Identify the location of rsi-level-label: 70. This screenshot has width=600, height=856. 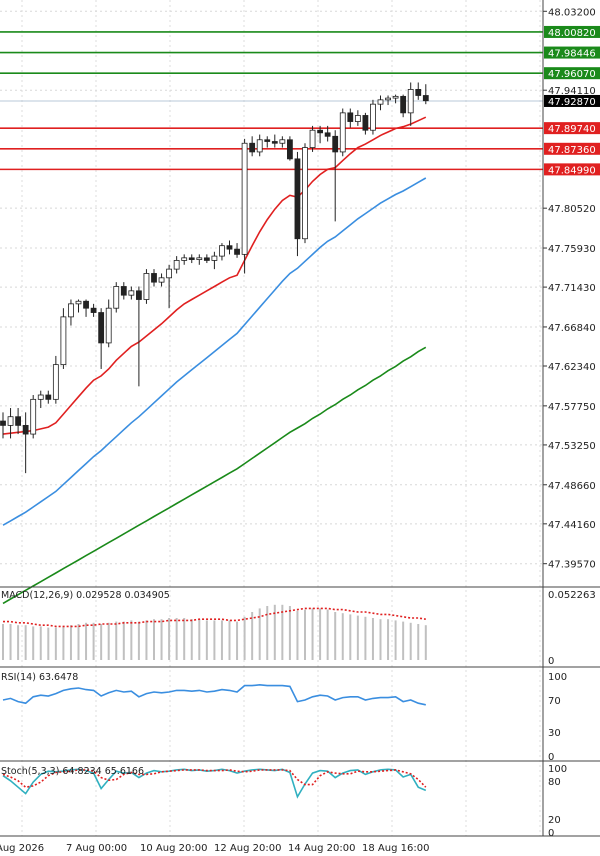
(554, 701).